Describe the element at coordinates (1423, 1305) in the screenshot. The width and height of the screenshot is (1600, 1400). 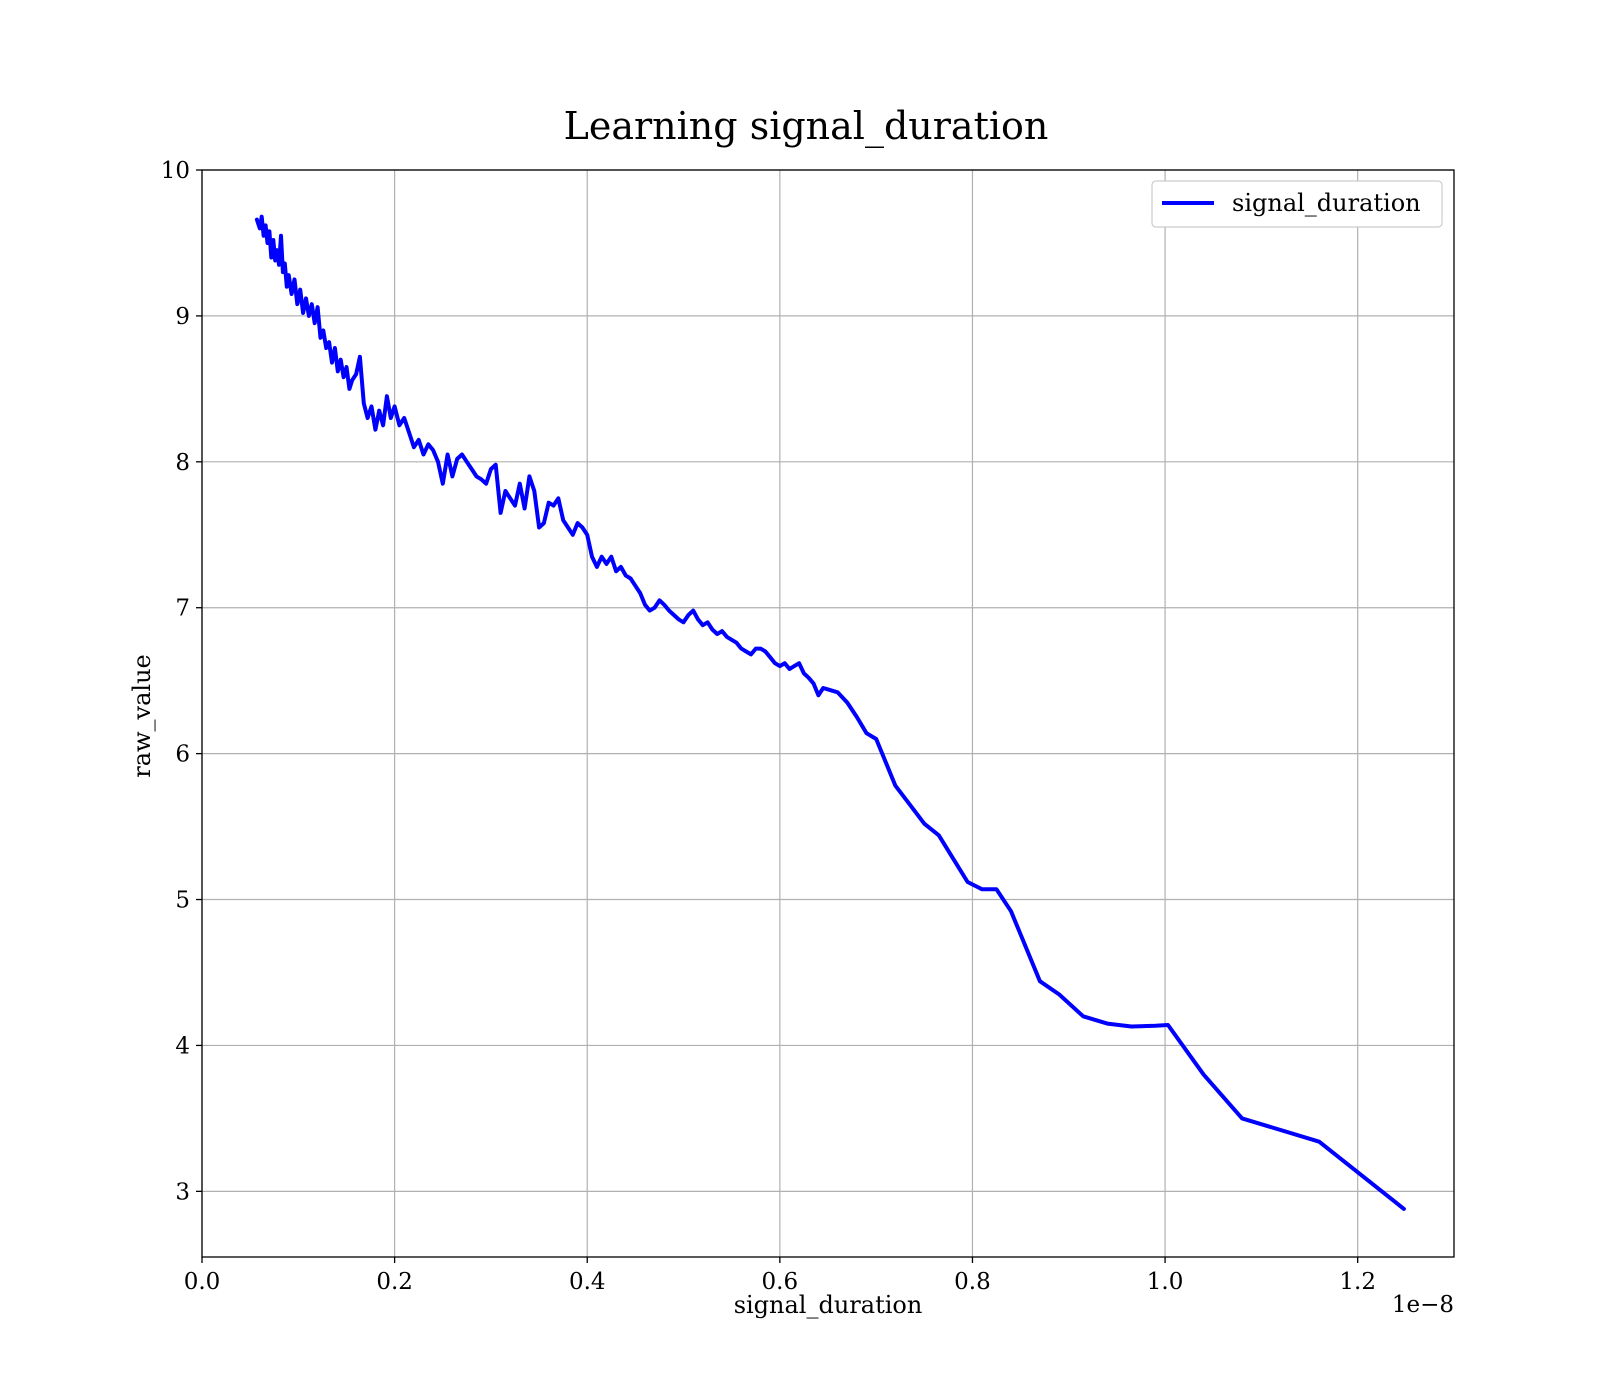
I see `x-axis-offset-text: 1e−8` at that location.